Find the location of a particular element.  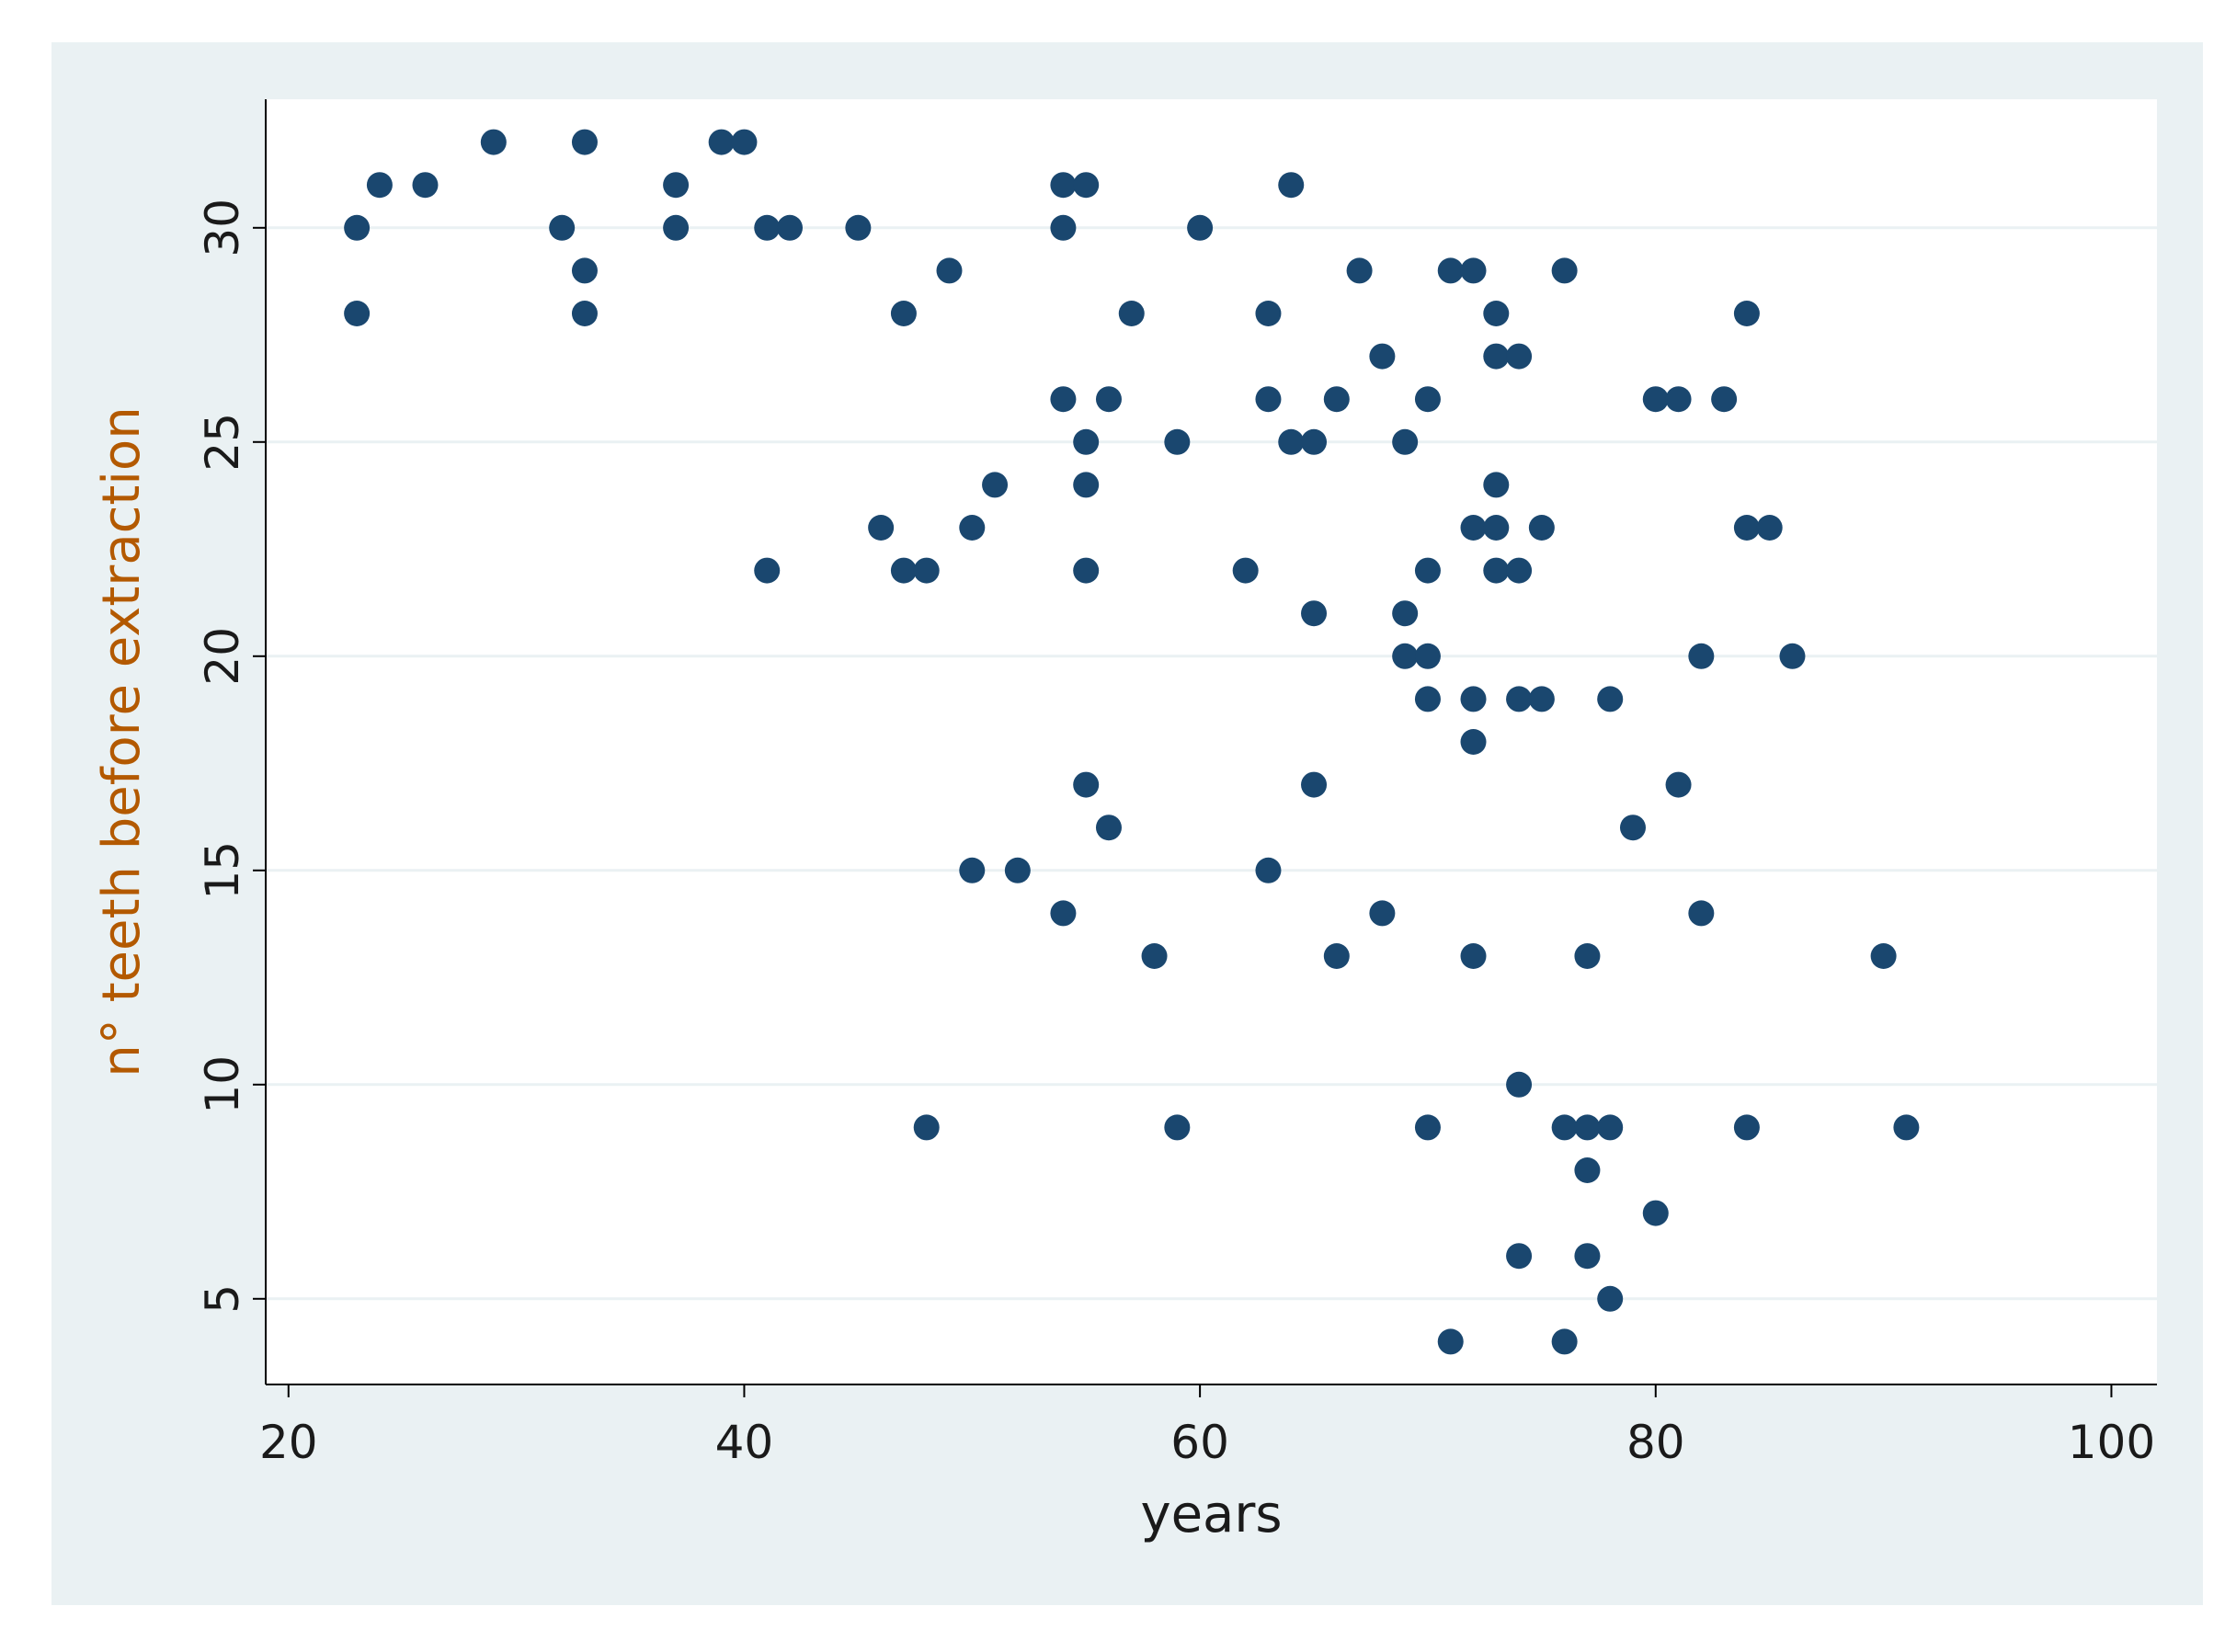

x-tick-label-100: 100 is located at coordinates (2111, 1442).